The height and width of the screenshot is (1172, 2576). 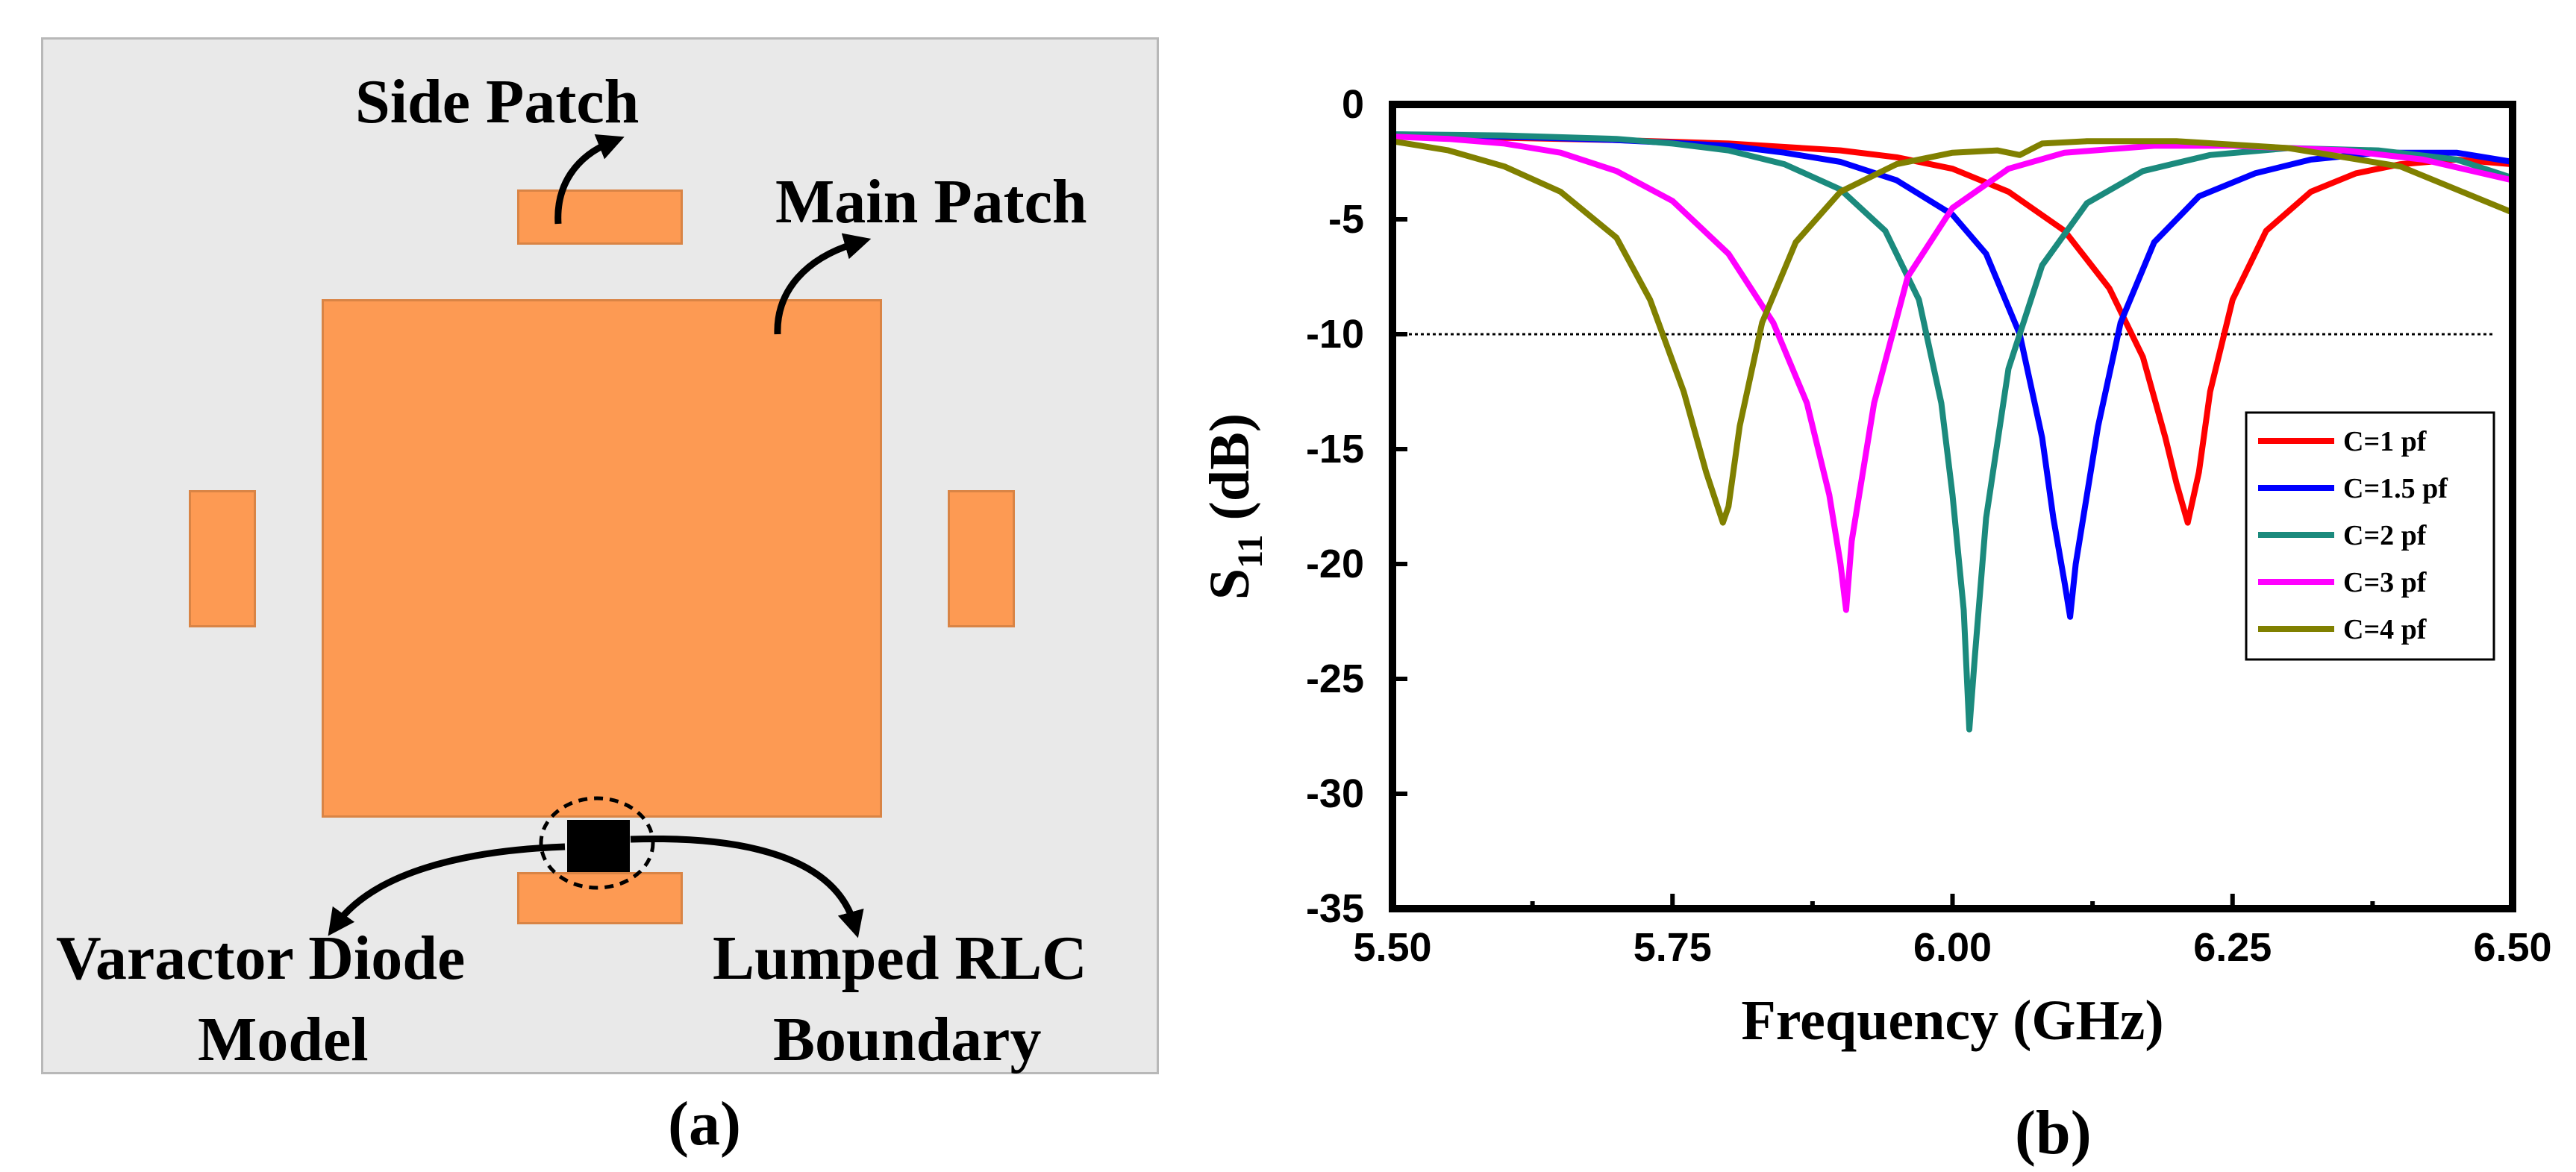 What do you see at coordinates (931, 201) in the screenshot?
I see `main-patch-label: Main Patch` at bounding box center [931, 201].